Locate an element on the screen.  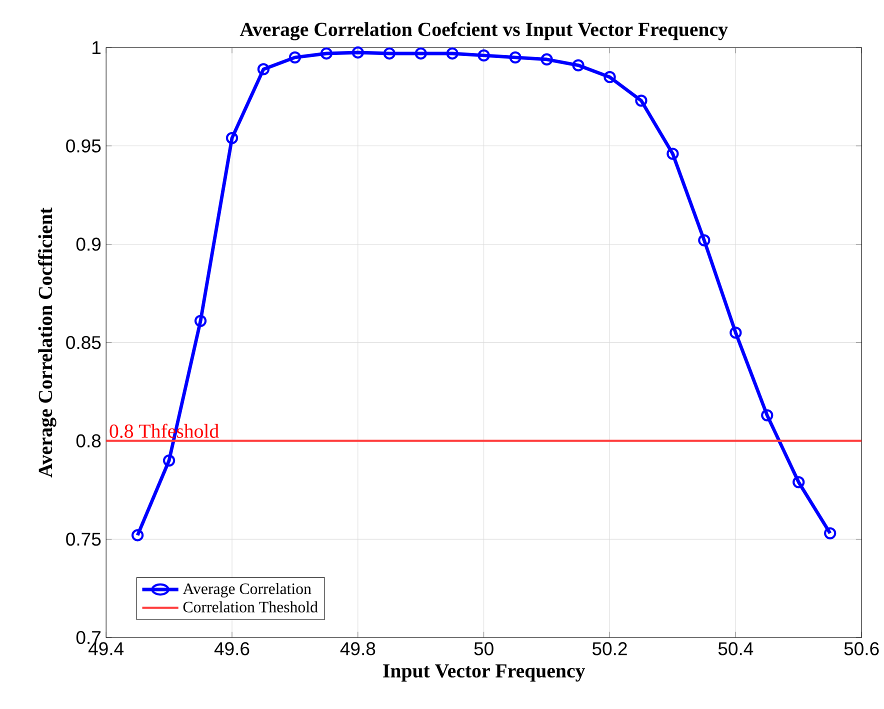
y-tick-label: 0.75 is located at coordinates (83, 539).